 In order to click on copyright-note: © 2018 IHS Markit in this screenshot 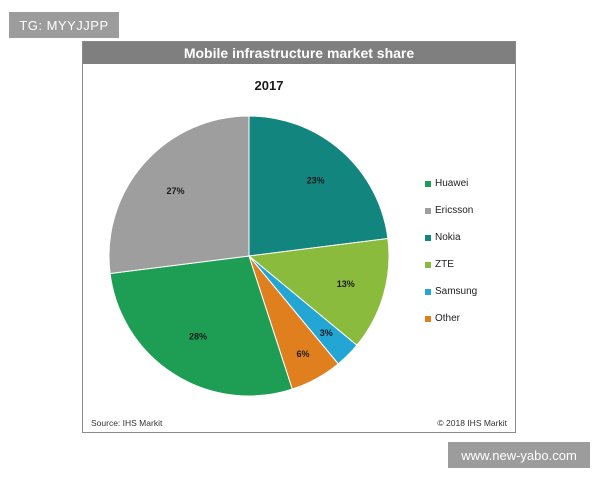, I will do `click(472, 423)`.